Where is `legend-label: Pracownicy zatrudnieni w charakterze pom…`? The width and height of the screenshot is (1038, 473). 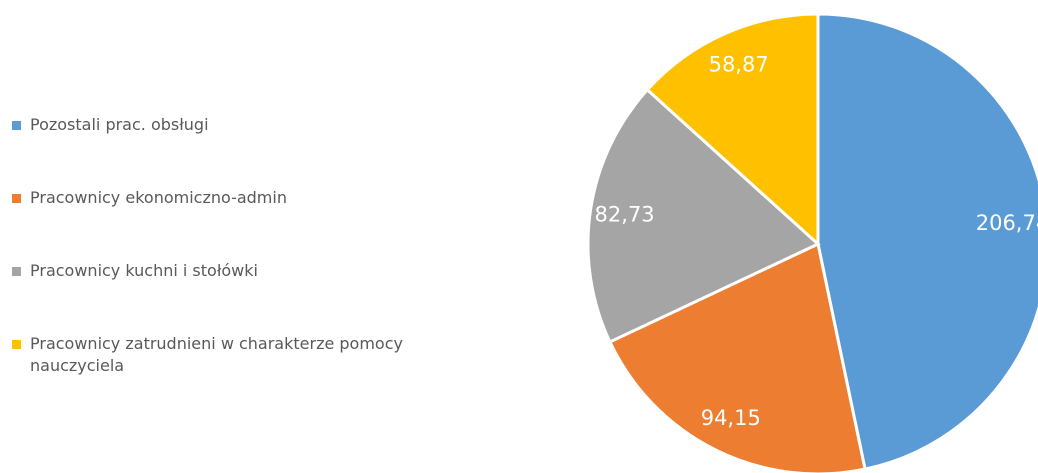
legend-label: Pracownicy zatrudnieni w charakterze pom… is located at coordinates (216, 354).